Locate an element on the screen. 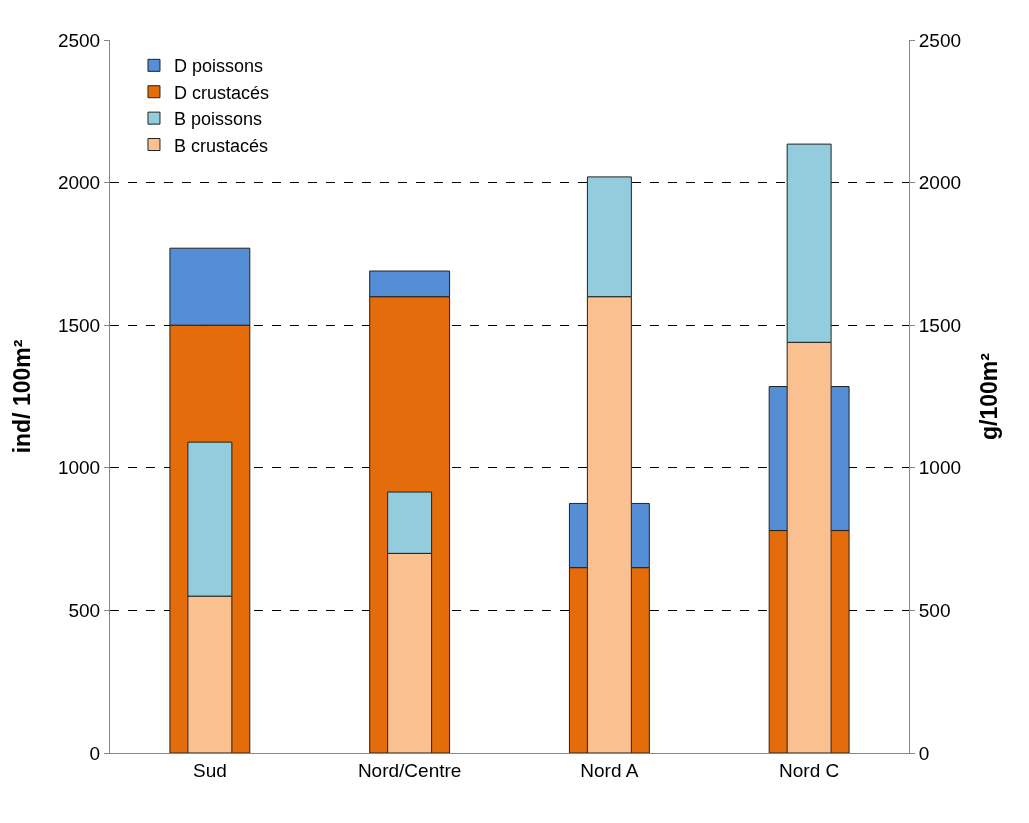 The image size is (1029, 823). y-tick-label: 0 is located at coordinates (95, 753).